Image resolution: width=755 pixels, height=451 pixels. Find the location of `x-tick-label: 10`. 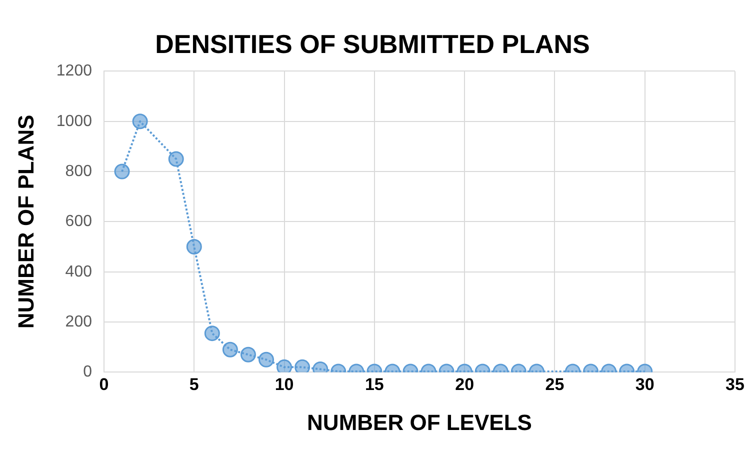

x-tick-label: 10 is located at coordinates (284, 384).